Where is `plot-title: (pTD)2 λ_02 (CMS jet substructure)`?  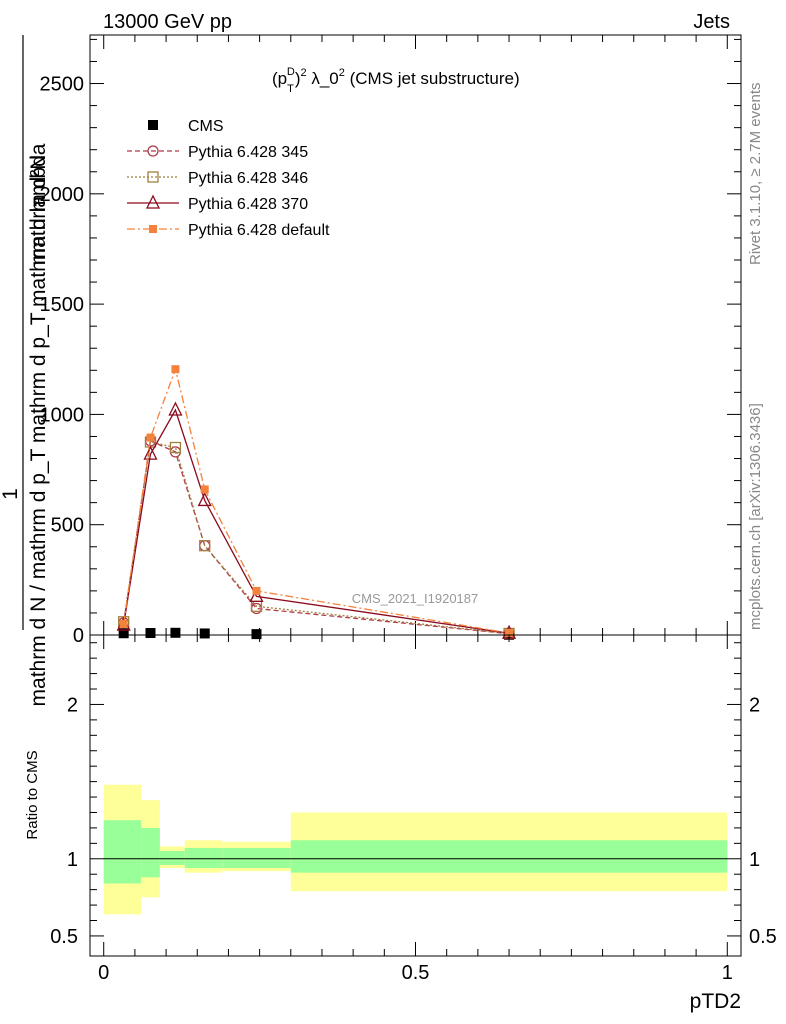 plot-title: (pTD)2 λ_02 (CMS jet substructure) is located at coordinates (396, 80).